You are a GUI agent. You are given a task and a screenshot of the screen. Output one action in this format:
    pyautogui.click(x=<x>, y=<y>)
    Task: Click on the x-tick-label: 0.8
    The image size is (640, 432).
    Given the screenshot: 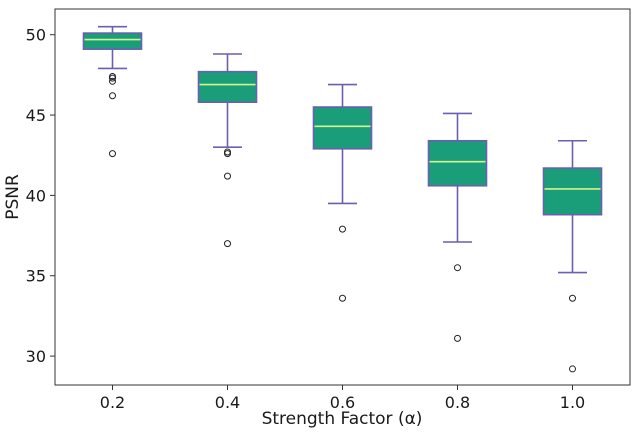 What is the action you would take?
    pyautogui.click(x=457, y=402)
    